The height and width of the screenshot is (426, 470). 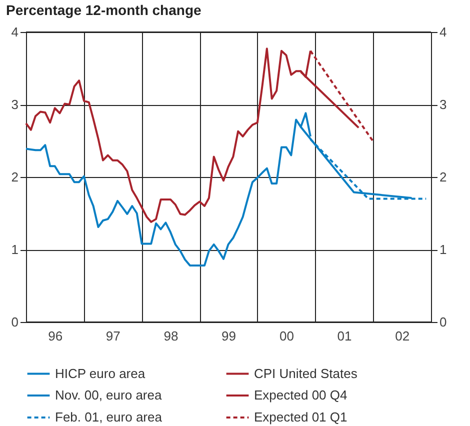 I want to click on y2-tick-label: 1, so click(x=443, y=249).